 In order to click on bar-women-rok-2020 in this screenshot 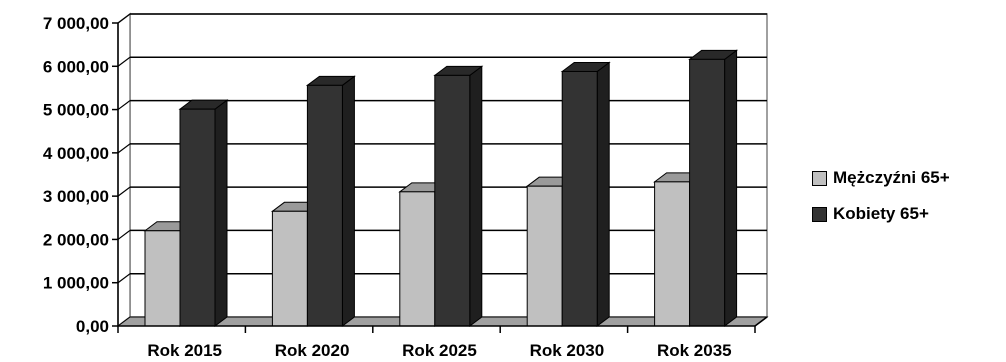, I will do `click(330, 201)`.